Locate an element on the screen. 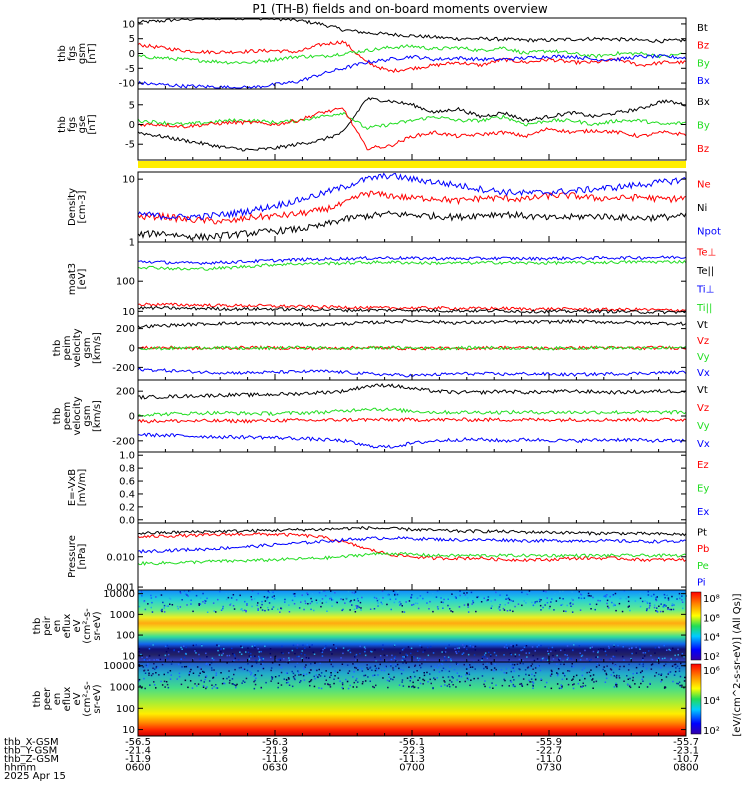 The width and height of the screenshot is (750, 800). fgs_mag-series-Bz is located at coordinates (412, 129).